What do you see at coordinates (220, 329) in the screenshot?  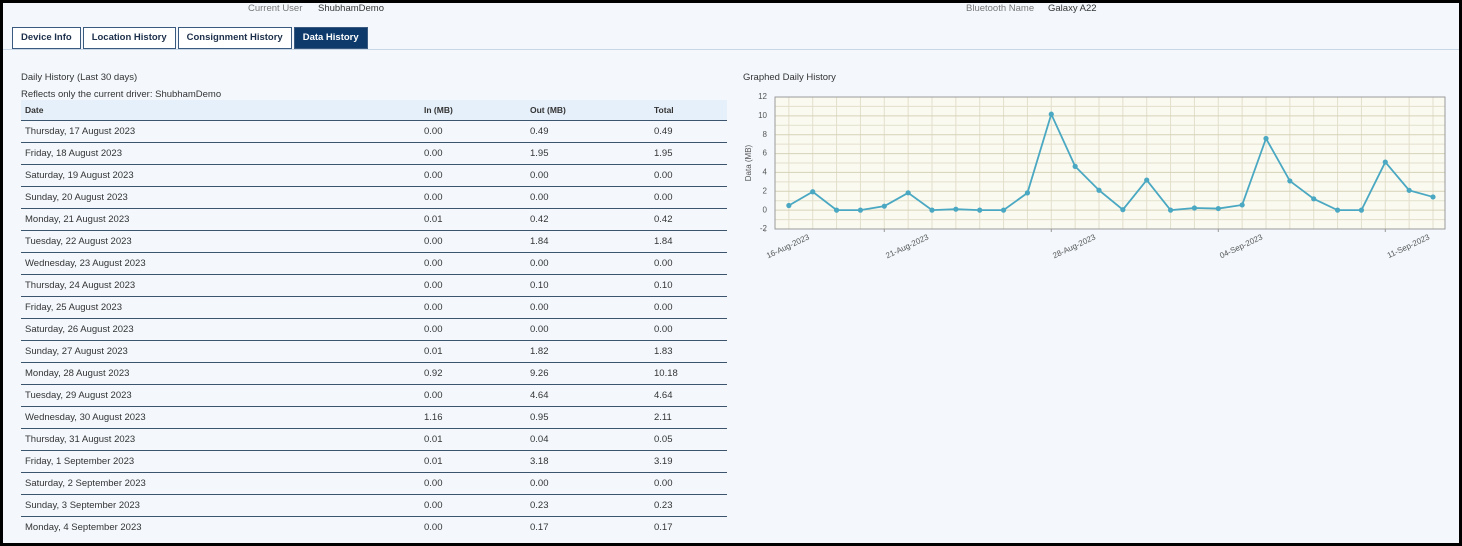 I see `table-cell: Saturday, 26 August 2023` at bounding box center [220, 329].